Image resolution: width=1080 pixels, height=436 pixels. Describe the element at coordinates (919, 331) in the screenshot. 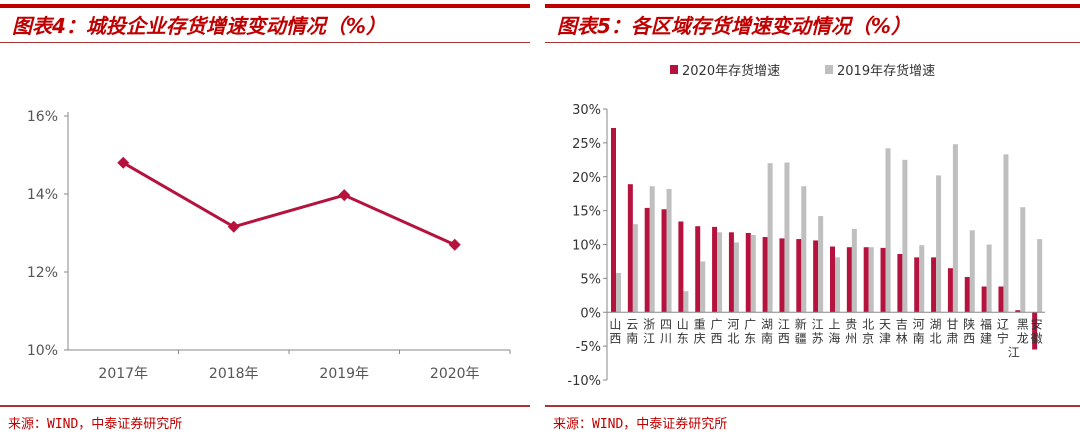

I see `x-tick-label: 河南` at that location.